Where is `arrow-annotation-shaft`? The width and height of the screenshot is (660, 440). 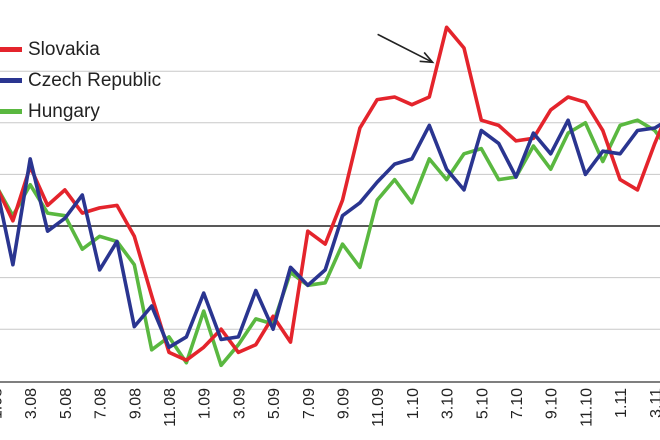
arrow-annotation-shaft is located at coordinates (405, 48).